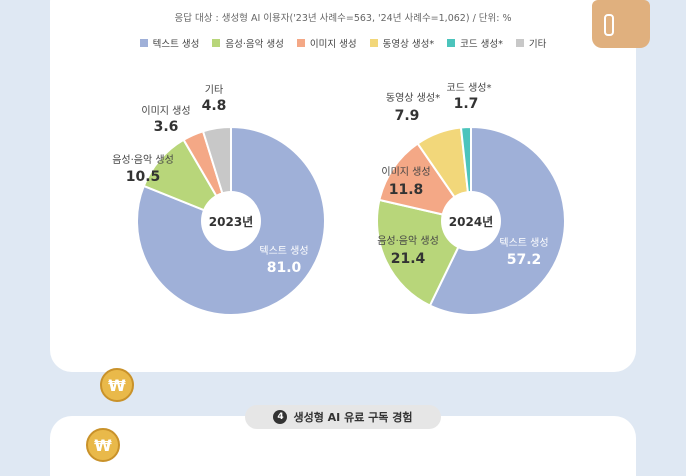 The image size is (686, 476). I want to click on slice-value-image-2024: 11.8, so click(406, 190).